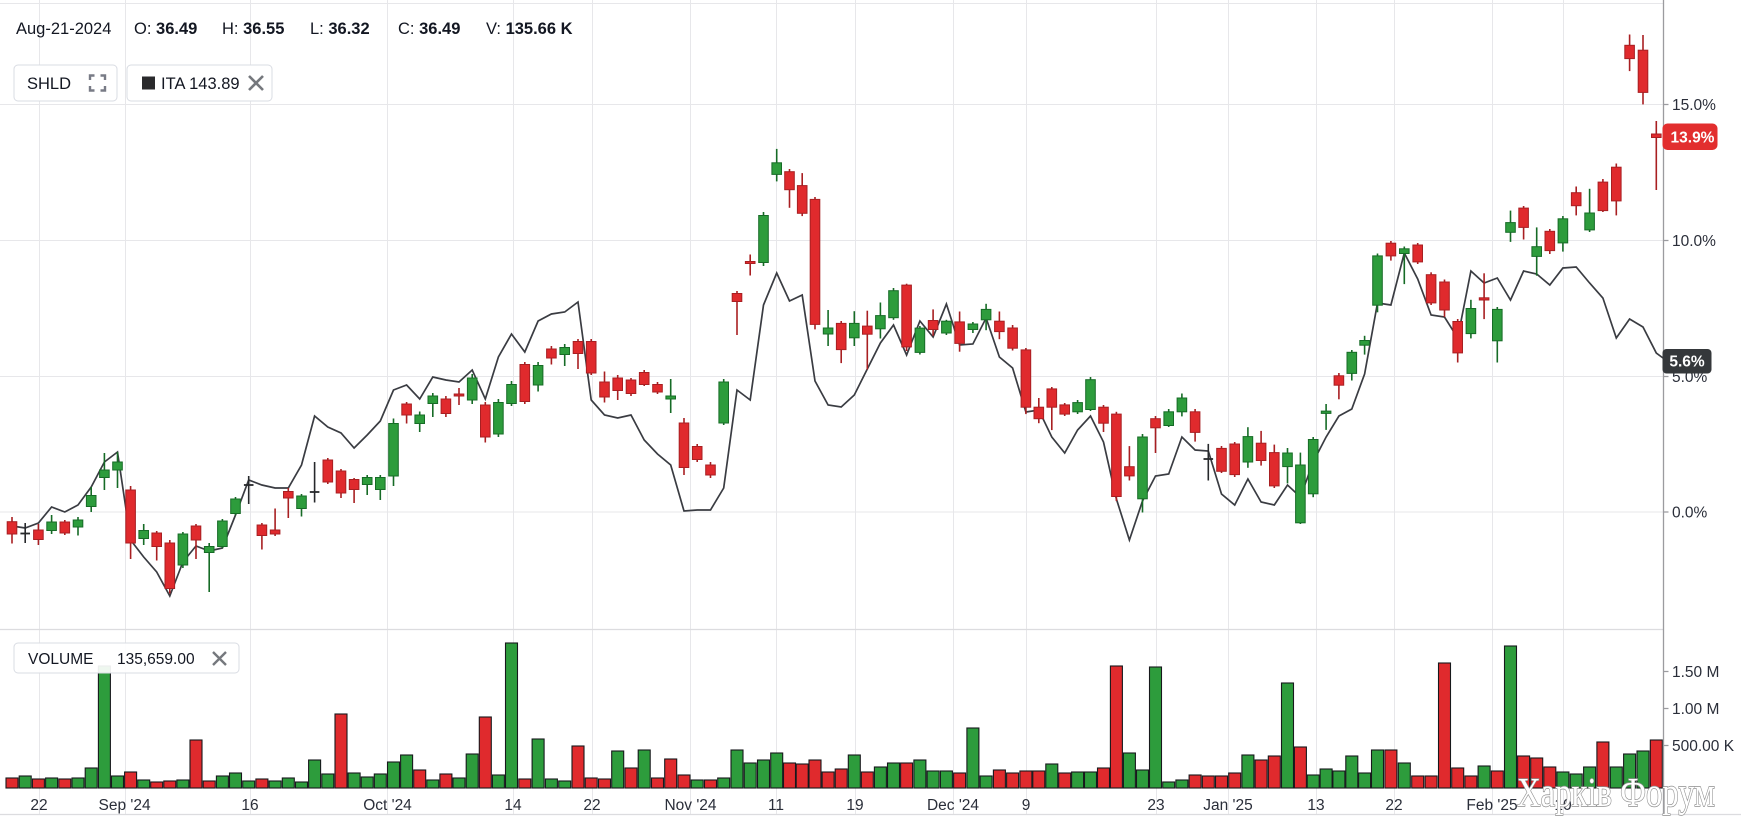  I want to click on svg-text: 5.6%, so click(1687, 362).